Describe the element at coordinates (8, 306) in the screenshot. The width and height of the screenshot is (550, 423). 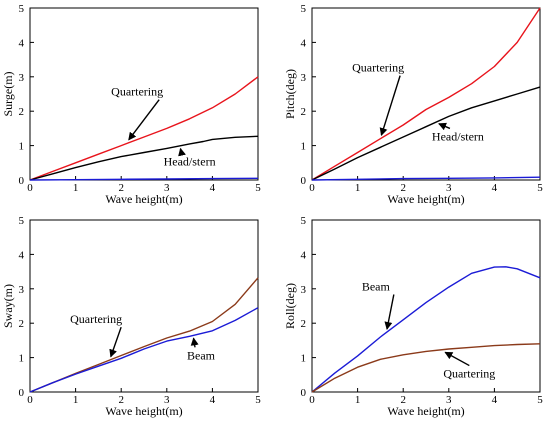
I see `y-axis-label: Sway(m)` at that location.